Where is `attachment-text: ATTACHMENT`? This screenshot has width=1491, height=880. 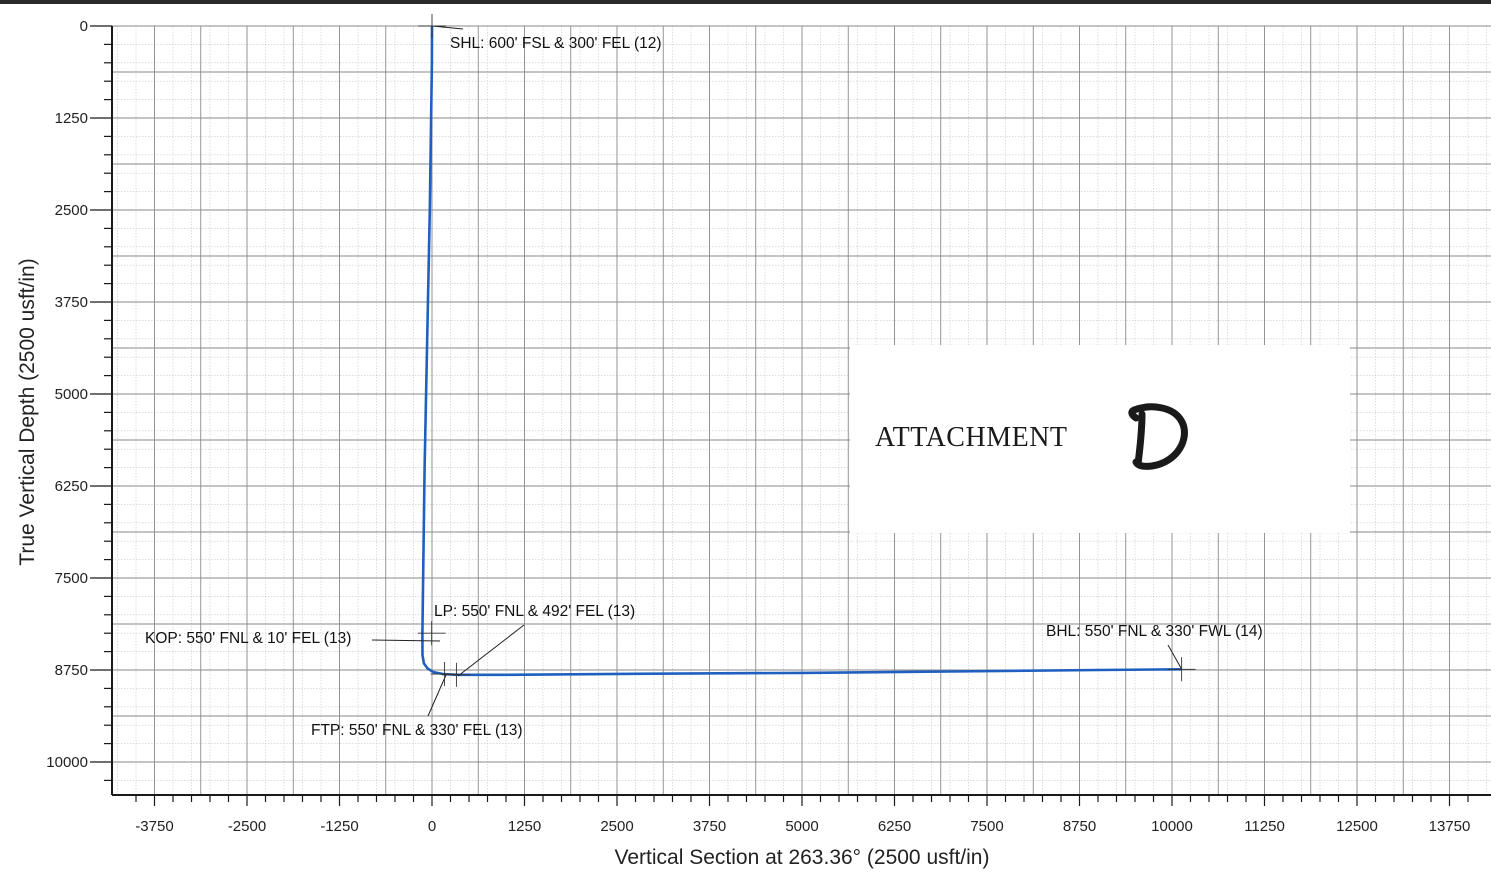
attachment-text: ATTACHMENT is located at coordinates (971, 437).